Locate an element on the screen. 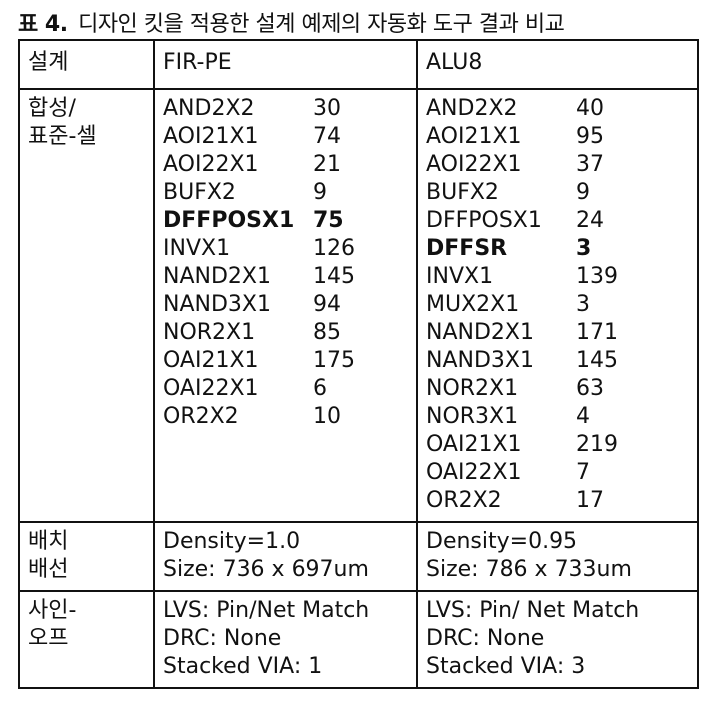  cell-entry: AOI22X1 21 is located at coordinates (289, 165).